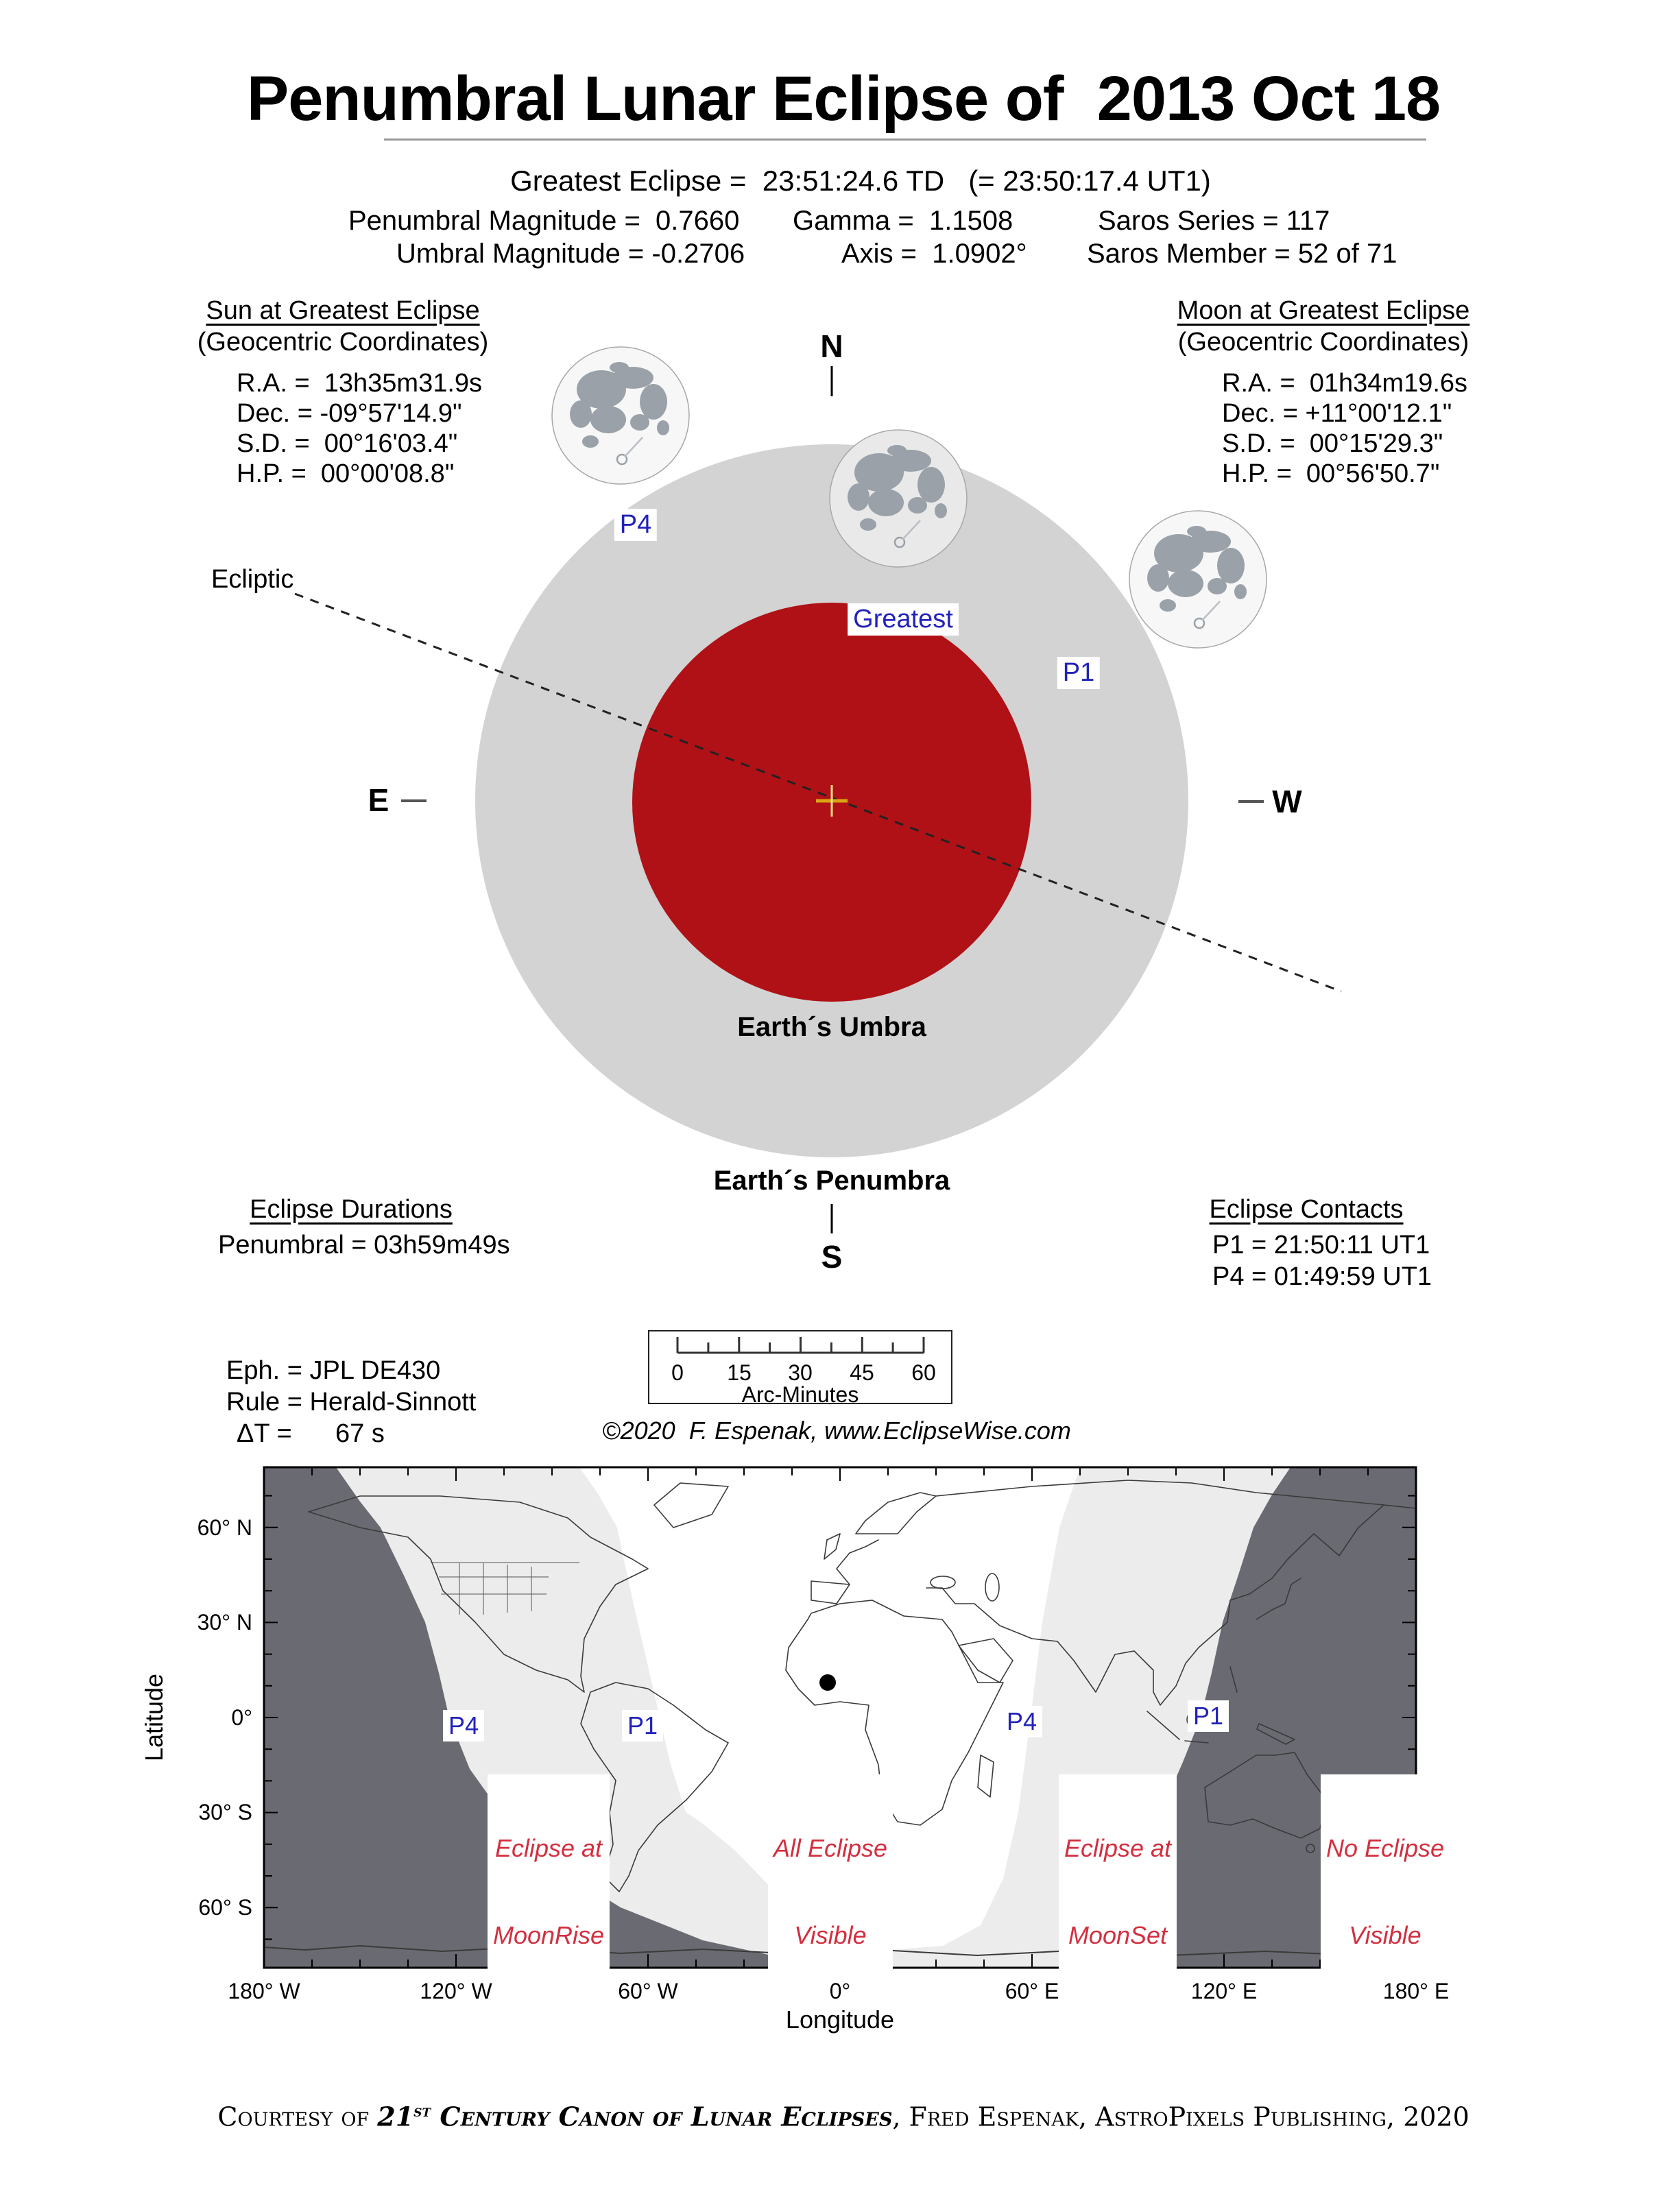 The height and width of the screenshot is (2194, 1680). What do you see at coordinates (346, 474) in the screenshot?
I see `sun-hp: H.P. = 00°00'08.8"` at bounding box center [346, 474].